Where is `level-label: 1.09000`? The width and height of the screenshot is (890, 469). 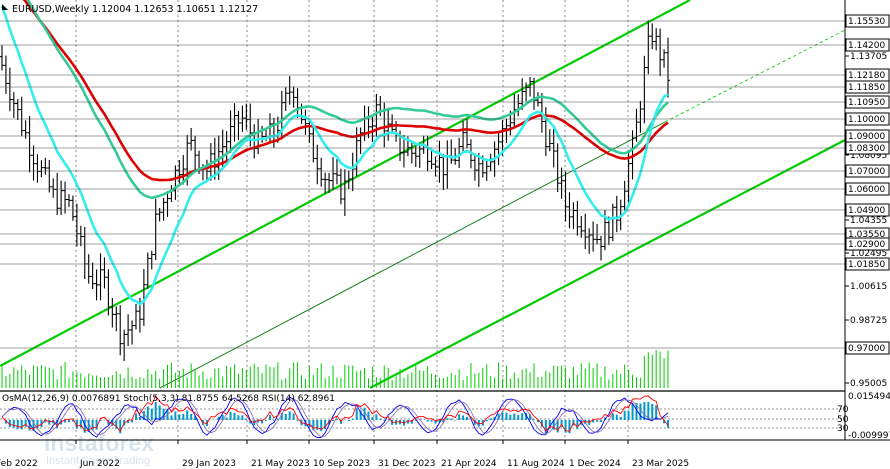
level-label: 1.09000 is located at coordinates (866, 137).